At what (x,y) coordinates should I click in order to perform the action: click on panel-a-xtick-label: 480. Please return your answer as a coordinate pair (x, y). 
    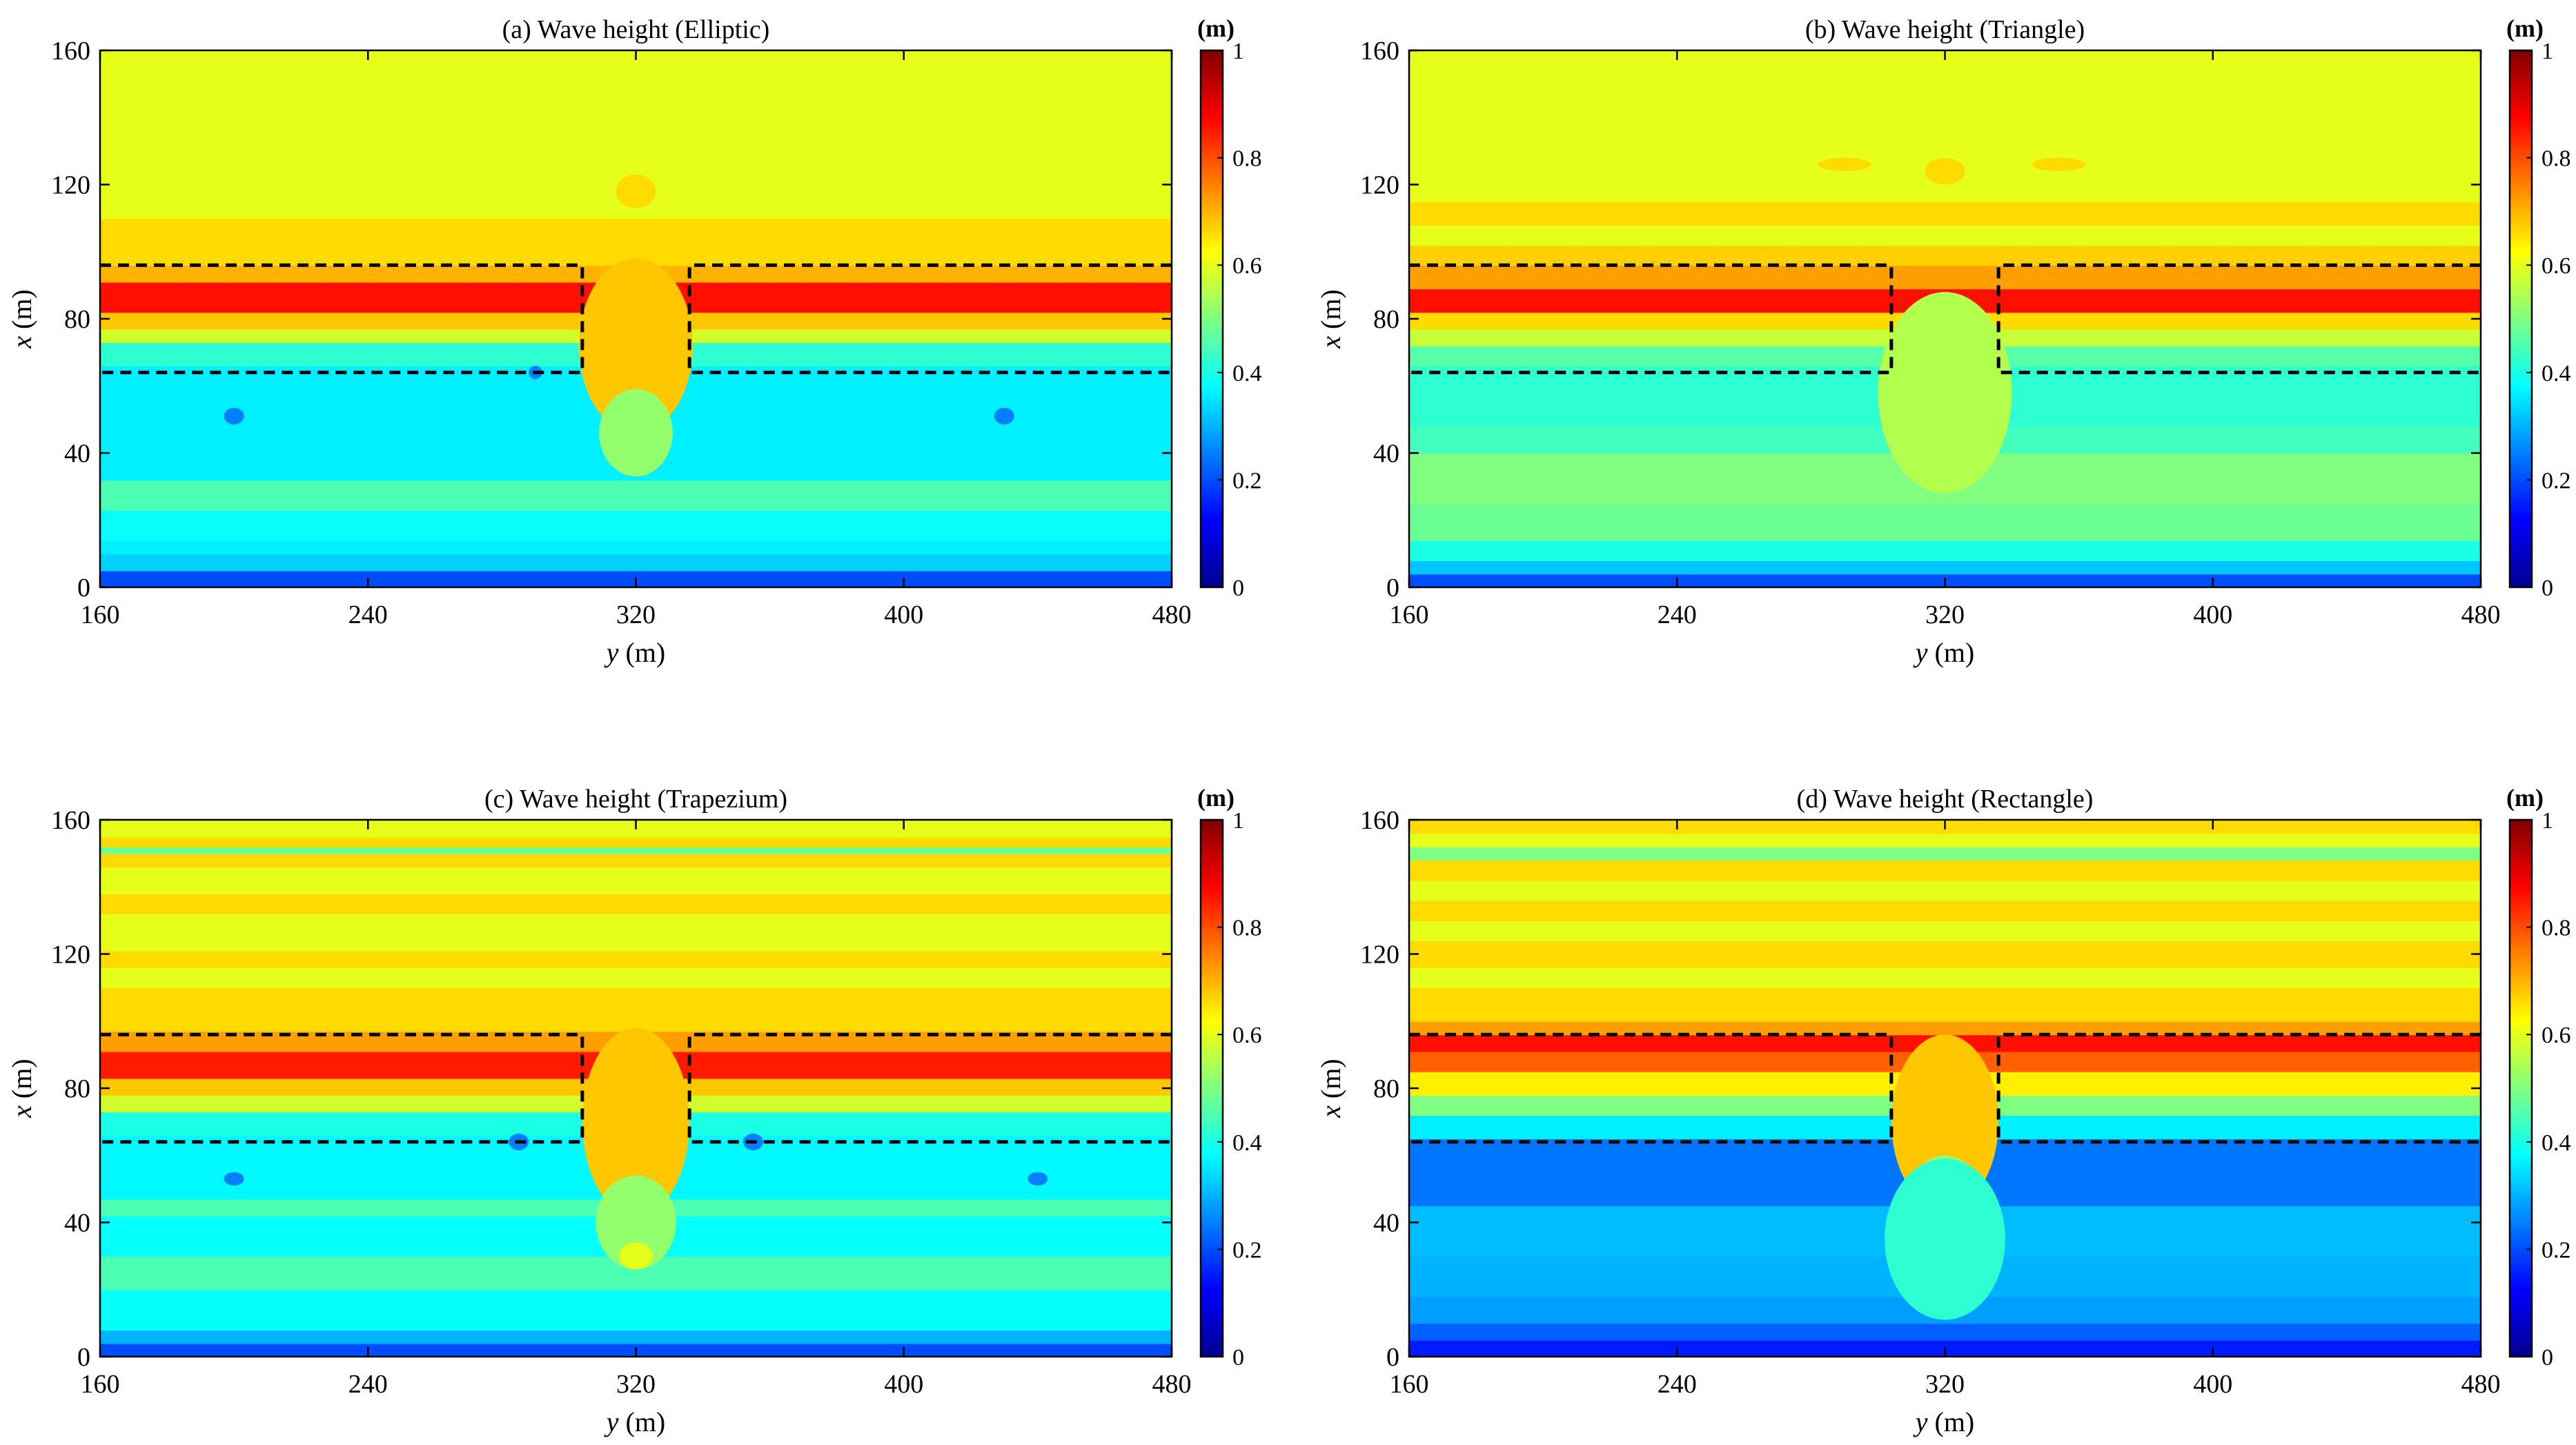
    Looking at the image, I should click on (1172, 614).